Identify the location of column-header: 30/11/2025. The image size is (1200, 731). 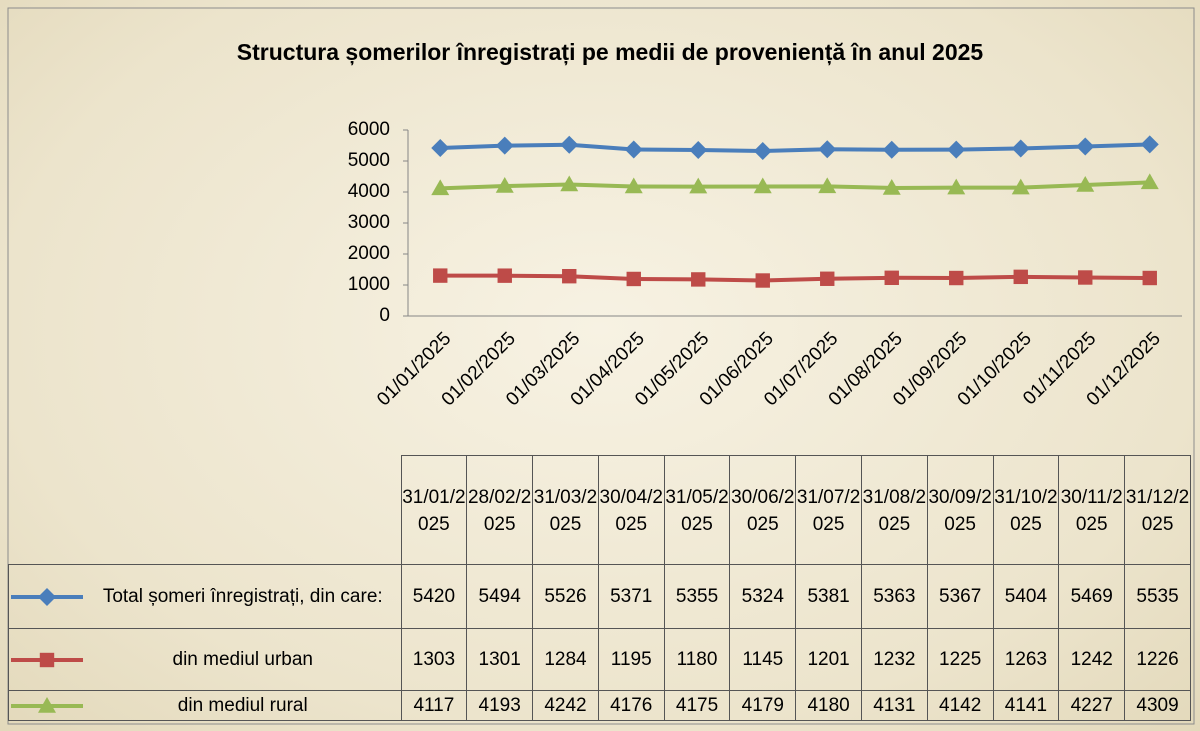
(1092, 510).